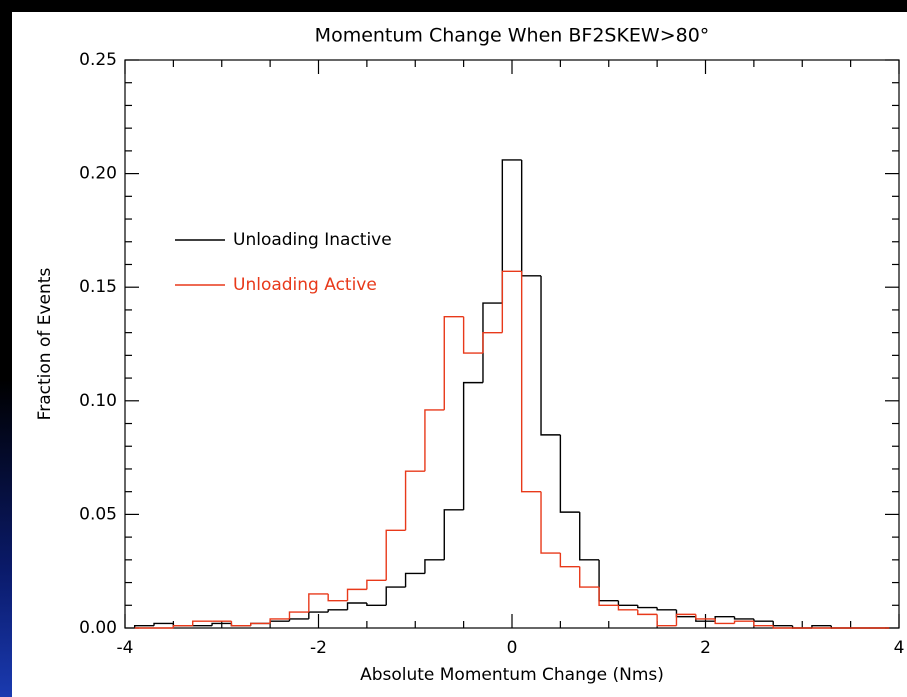 This screenshot has height=697, width=907. Describe the element at coordinates (318, 648) in the screenshot. I see `x-tick-label: -2` at that location.